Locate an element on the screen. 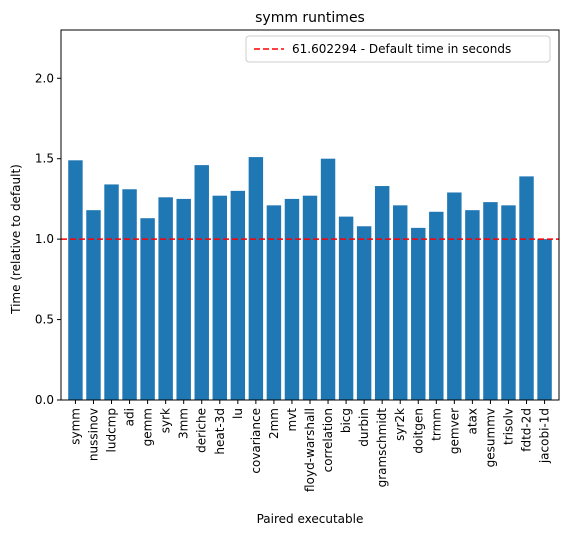 The image size is (567, 536). bar-trmm is located at coordinates (436, 305).